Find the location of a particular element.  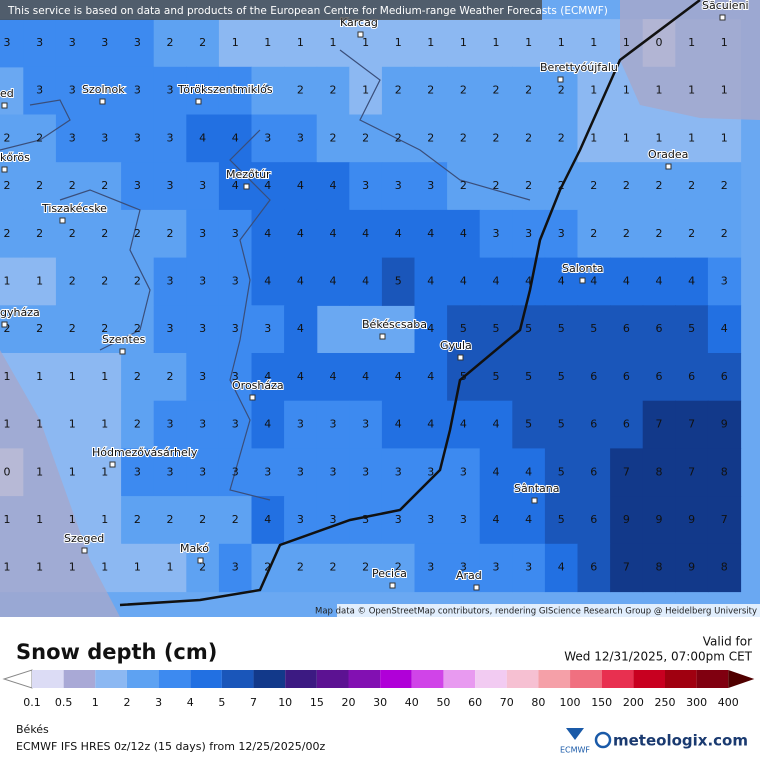

place-label: Sântana is located at coordinates (536, 488).